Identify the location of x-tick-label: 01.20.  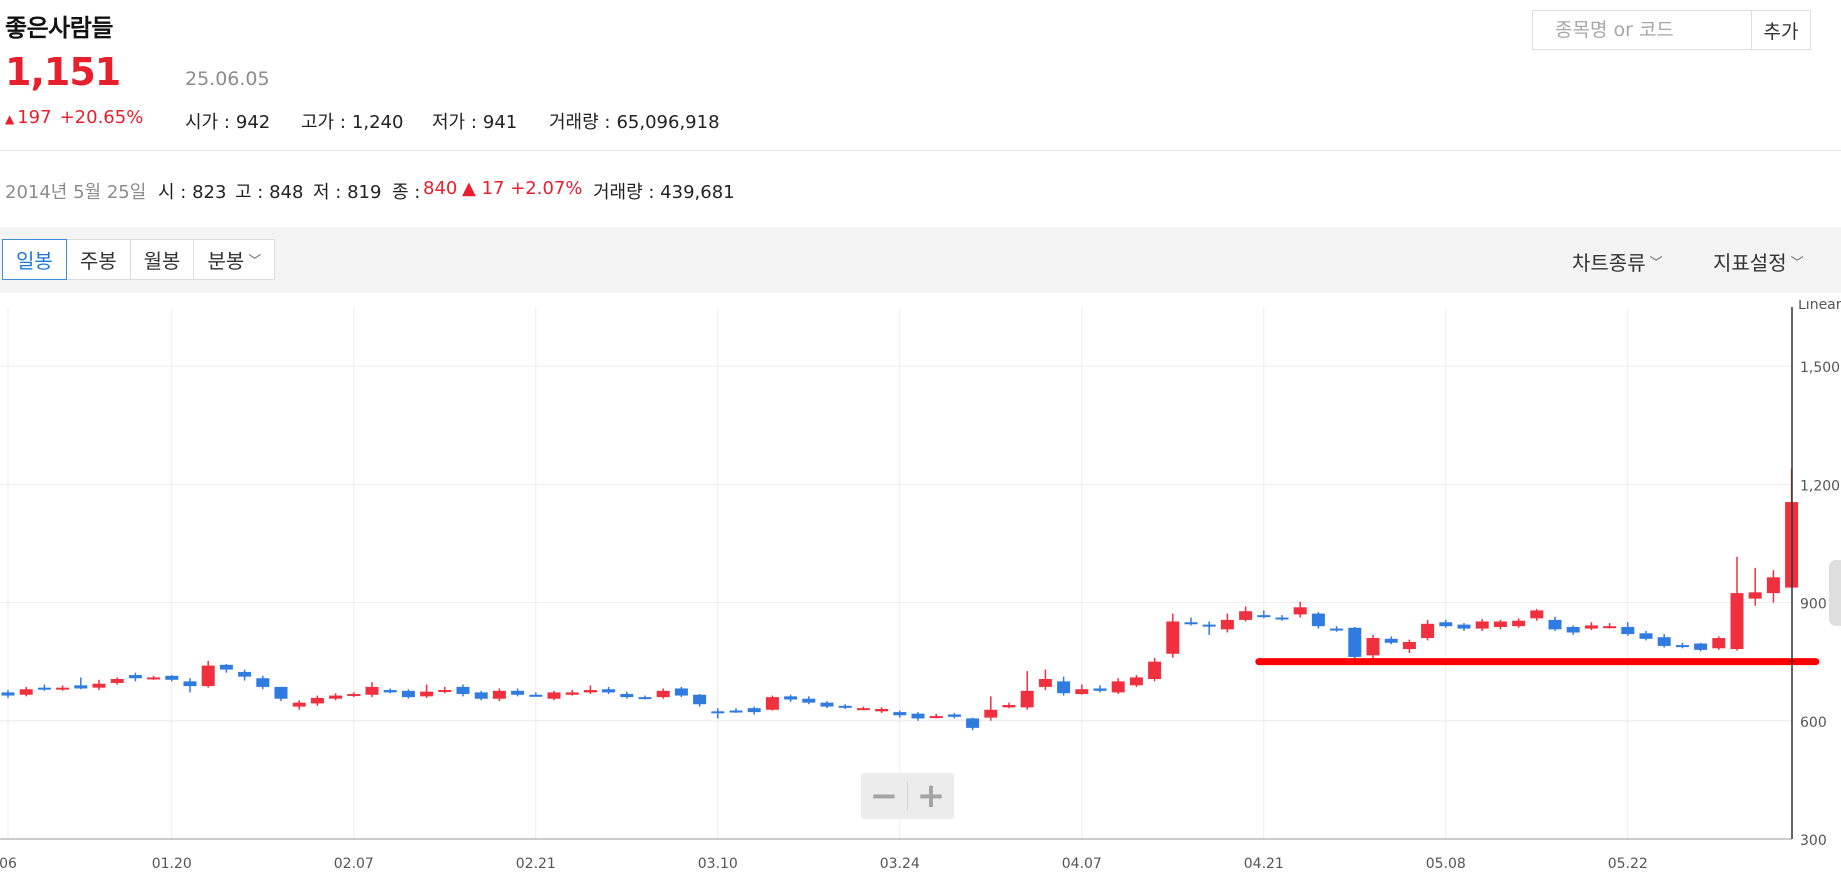
(172, 864).